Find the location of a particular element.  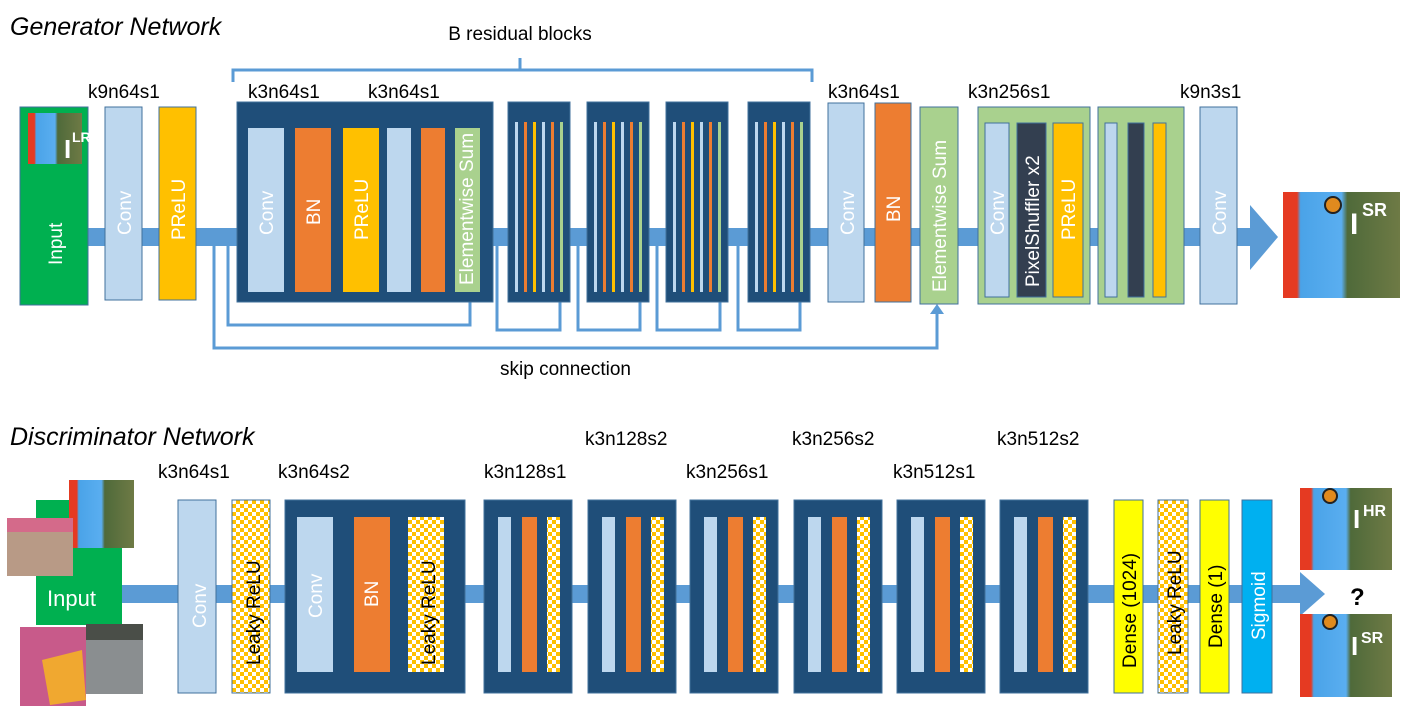

gen-conv-final is located at coordinates (1218, 205).